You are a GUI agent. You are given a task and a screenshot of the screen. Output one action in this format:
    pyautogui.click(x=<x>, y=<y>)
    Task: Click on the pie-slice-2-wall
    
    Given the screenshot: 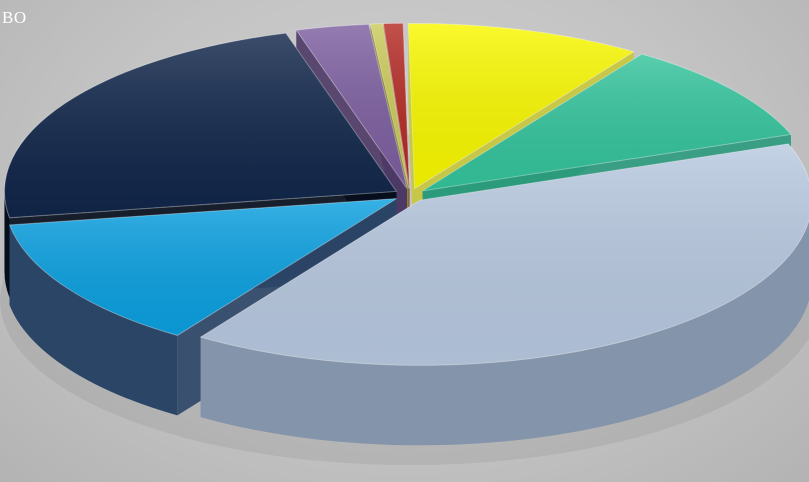 What is the action you would take?
    pyautogui.click(x=93, y=320)
    